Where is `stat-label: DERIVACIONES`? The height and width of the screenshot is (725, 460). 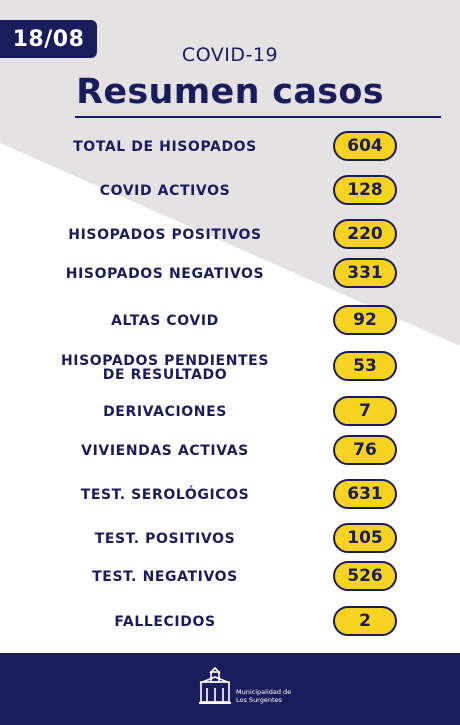 stat-label: DERIVACIONES is located at coordinates (165, 412).